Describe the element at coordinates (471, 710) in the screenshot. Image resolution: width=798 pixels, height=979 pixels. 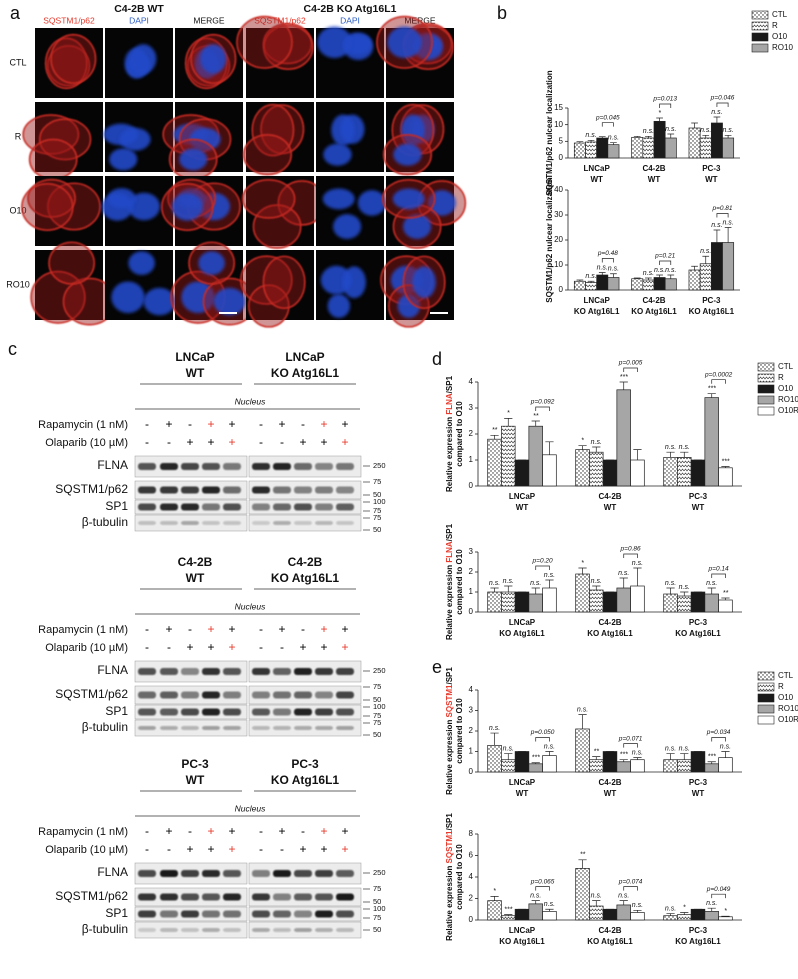
I see `y-tick-label: 3` at that location.